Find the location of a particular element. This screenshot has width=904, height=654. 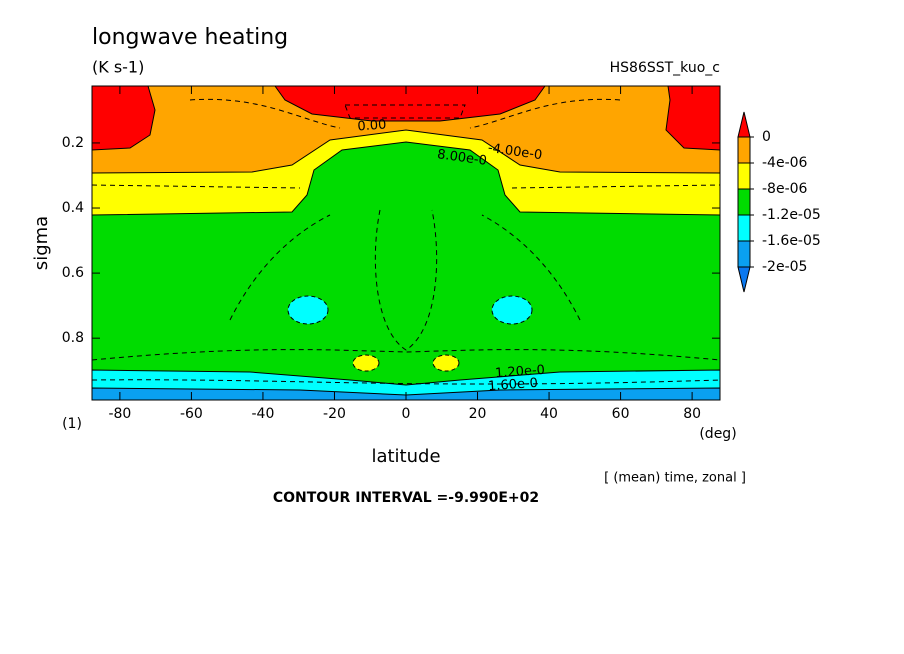

contour-interval: CONTOUR INTERVAL =-9.990E+02 is located at coordinates (406, 498).